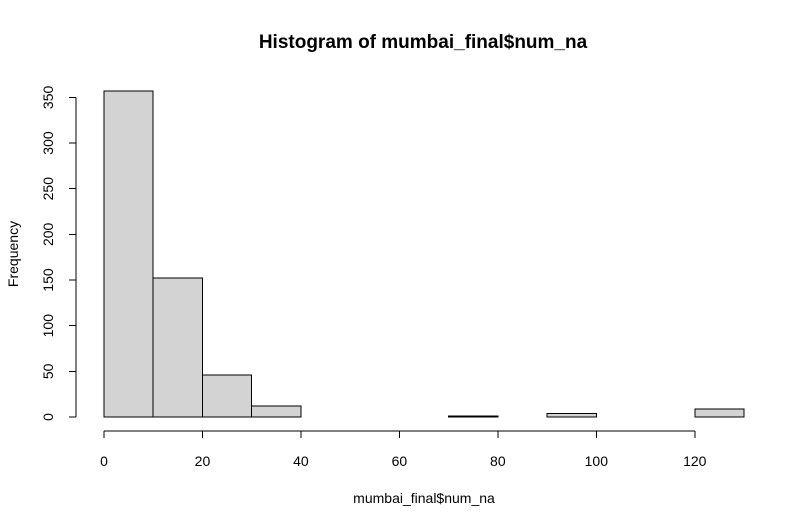 The width and height of the screenshot is (810, 528). I want to click on x-tick-label: 0, so click(104, 461).